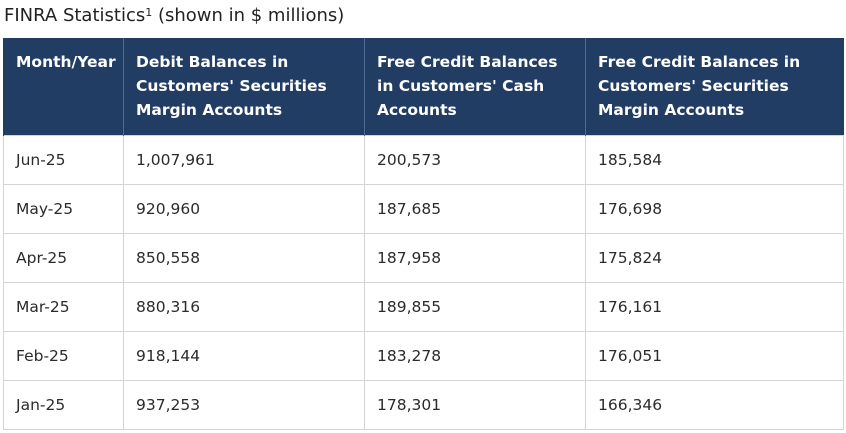 The width and height of the screenshot is (846, 433). Describe the element at coordinates (714, 306) in the screenshot. I see `cell-free-credit-margin: 176,161` at that location.